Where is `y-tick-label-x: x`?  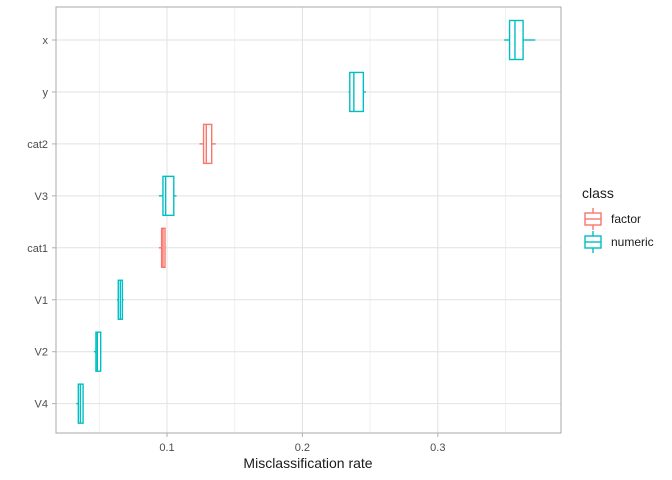 y-tick-label-x: x is located at coordinates (46, 41).